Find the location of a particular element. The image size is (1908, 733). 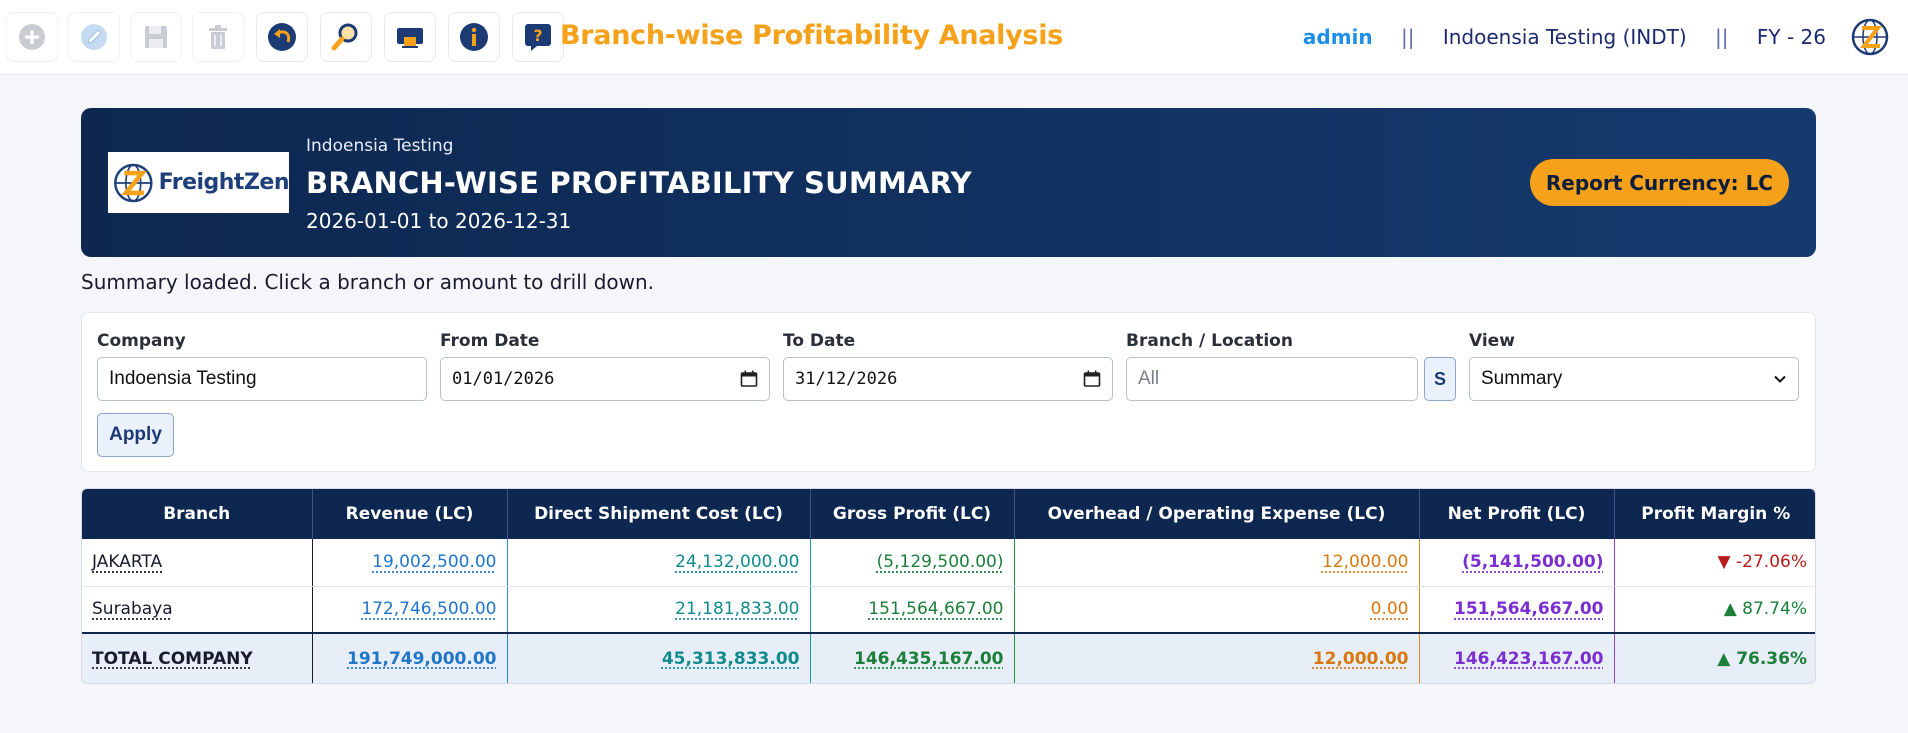

back-button is located at coordinates (282, 37).